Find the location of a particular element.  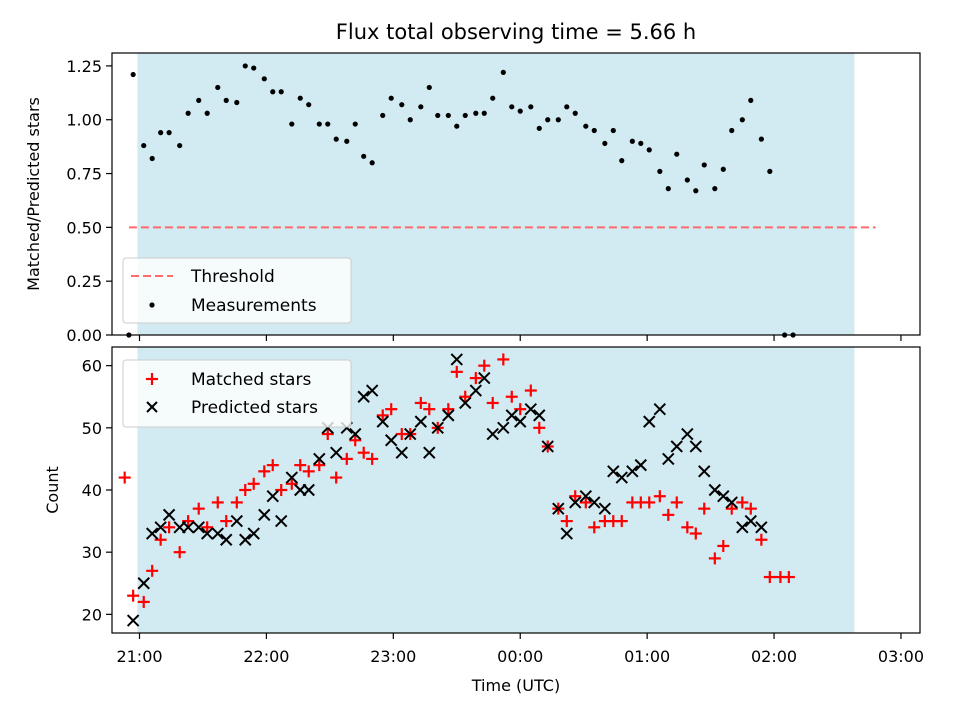

legend-measurements-label: Measurements is located at coordinates (254, 306).